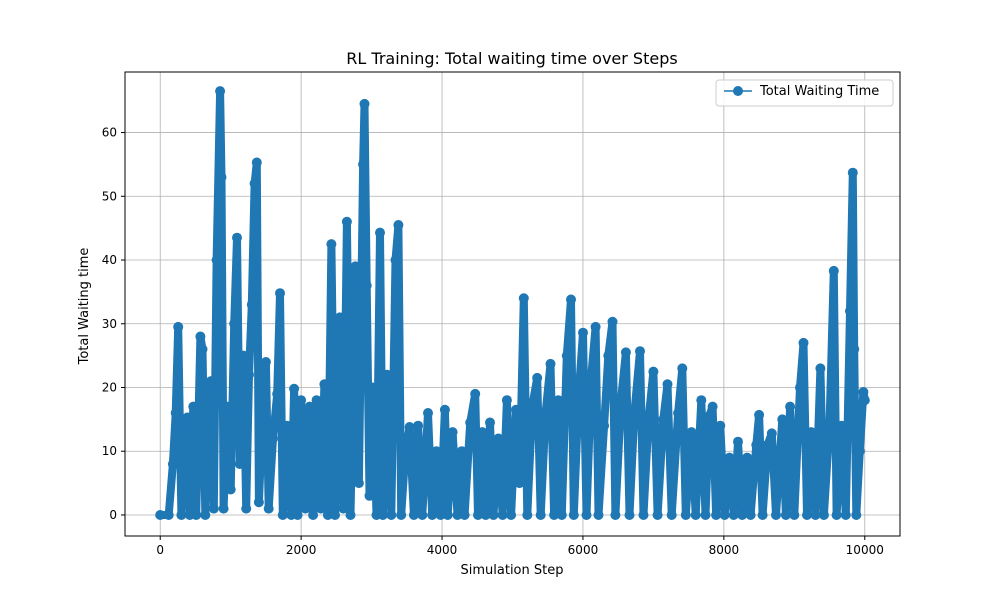  I want to click on y-axis-label: Total Waiting time, so click(84, 307).